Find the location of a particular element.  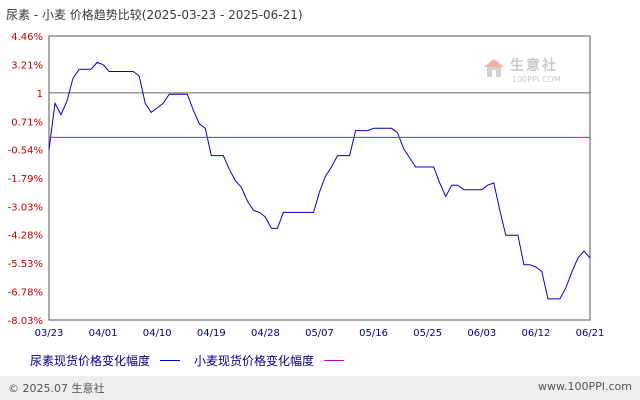

x-tick-label: 06/03 is located at coordinates (481, 333).